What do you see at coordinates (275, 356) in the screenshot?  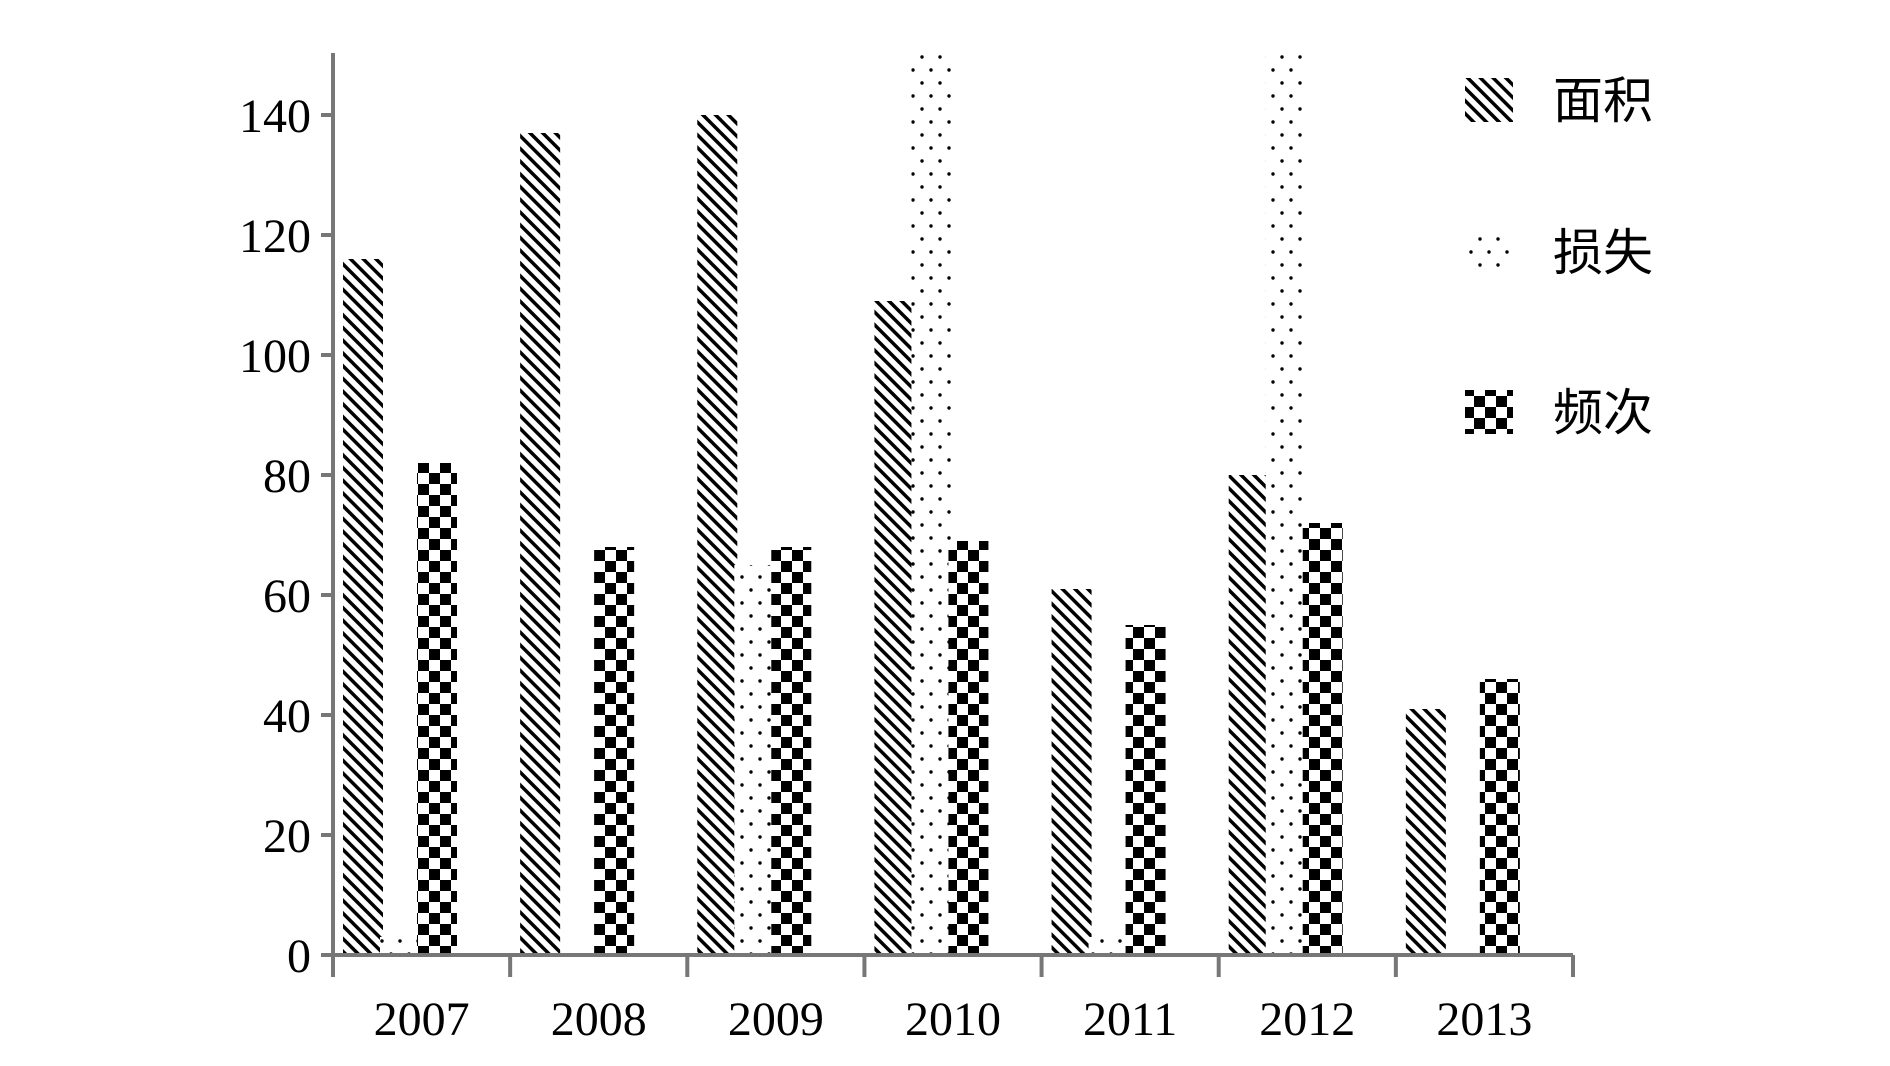 I see `y-tick-label-100: 100` at bounding box center [275, 356].